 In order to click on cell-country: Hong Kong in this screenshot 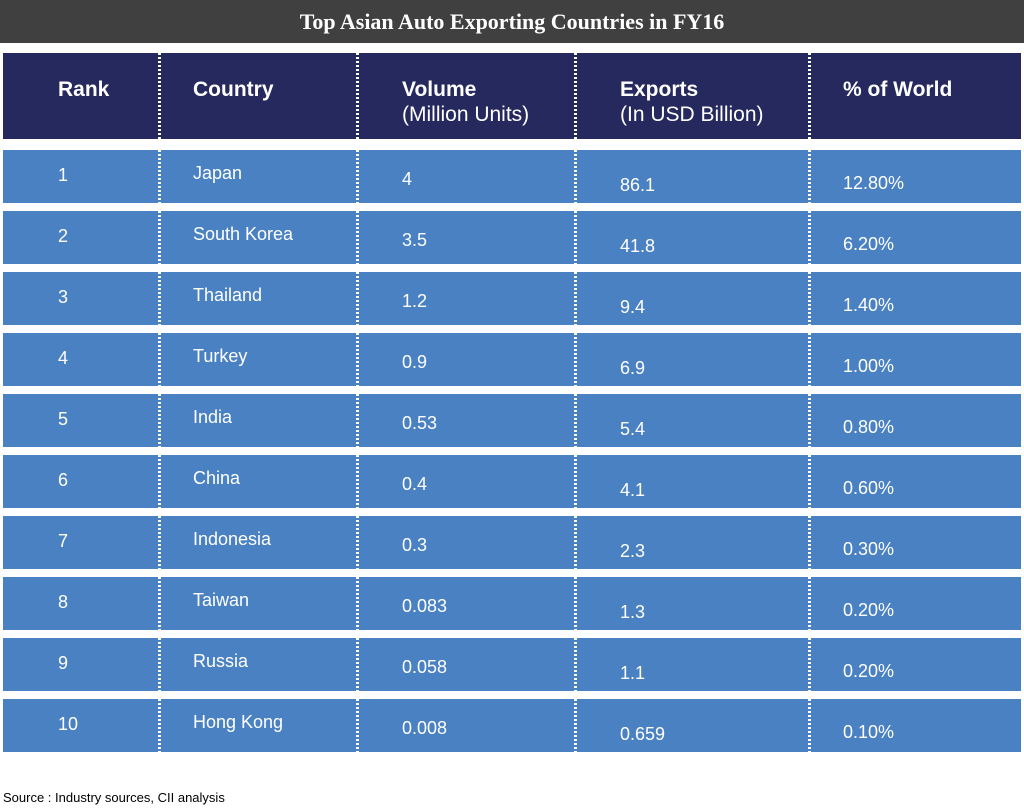, I will do `click(238, 722)`.